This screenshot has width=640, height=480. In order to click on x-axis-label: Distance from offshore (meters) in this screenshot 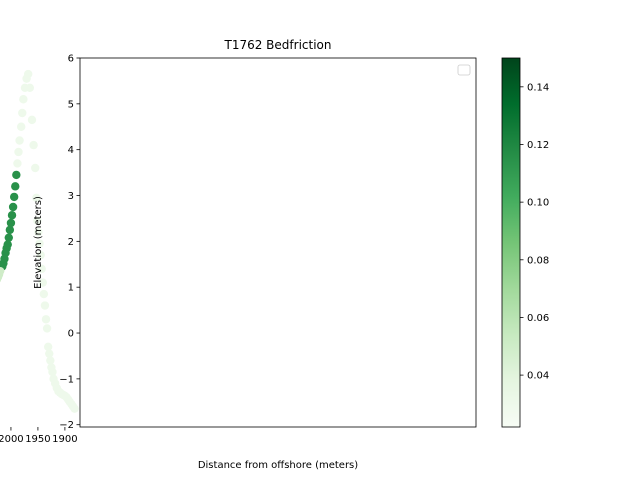, I will do `click(278, 465)`.